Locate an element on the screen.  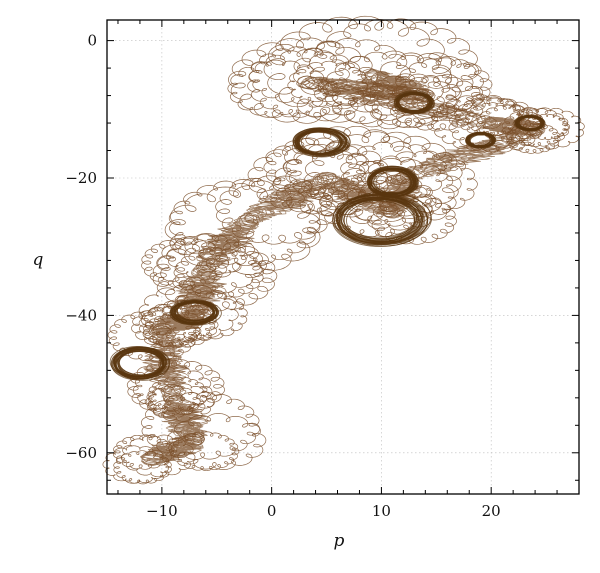
x-tick-label: 0 is located at coordinates (272, 511).